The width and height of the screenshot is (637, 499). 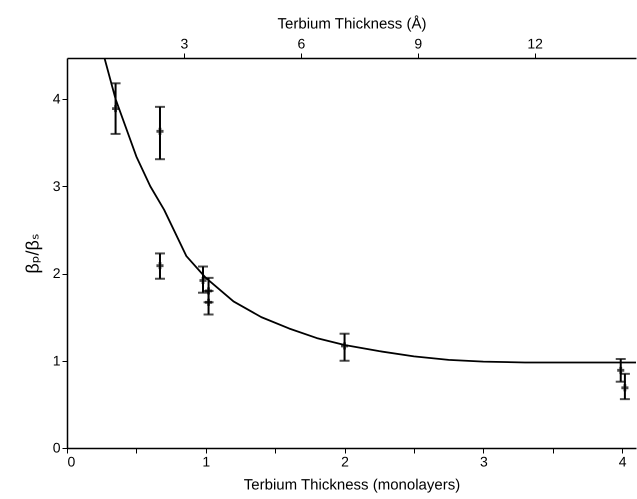 What do you see at coordinates (72, 462) in the screenshot?
I see `x-tick-label: 0` at bounding box center [72, 462].